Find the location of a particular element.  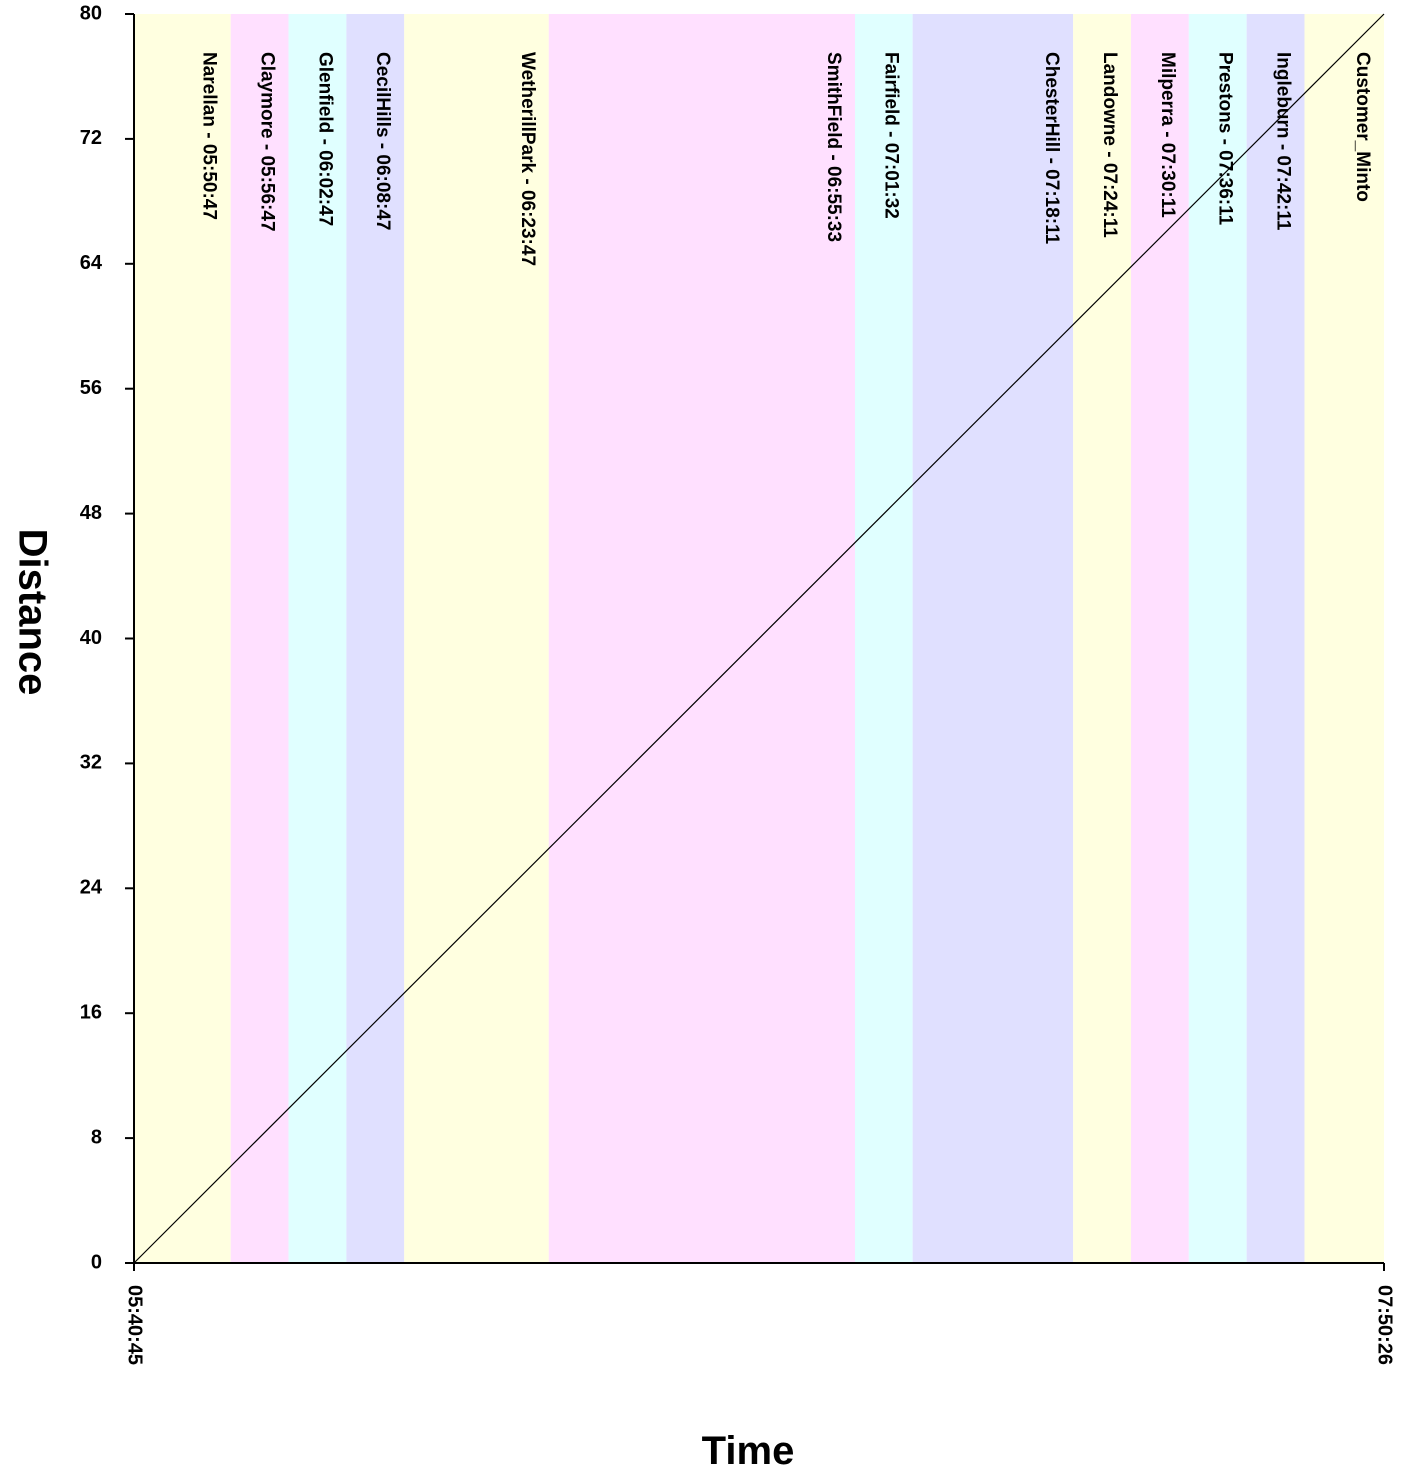

band-ingleburn is located at coordinates (1275, 638).